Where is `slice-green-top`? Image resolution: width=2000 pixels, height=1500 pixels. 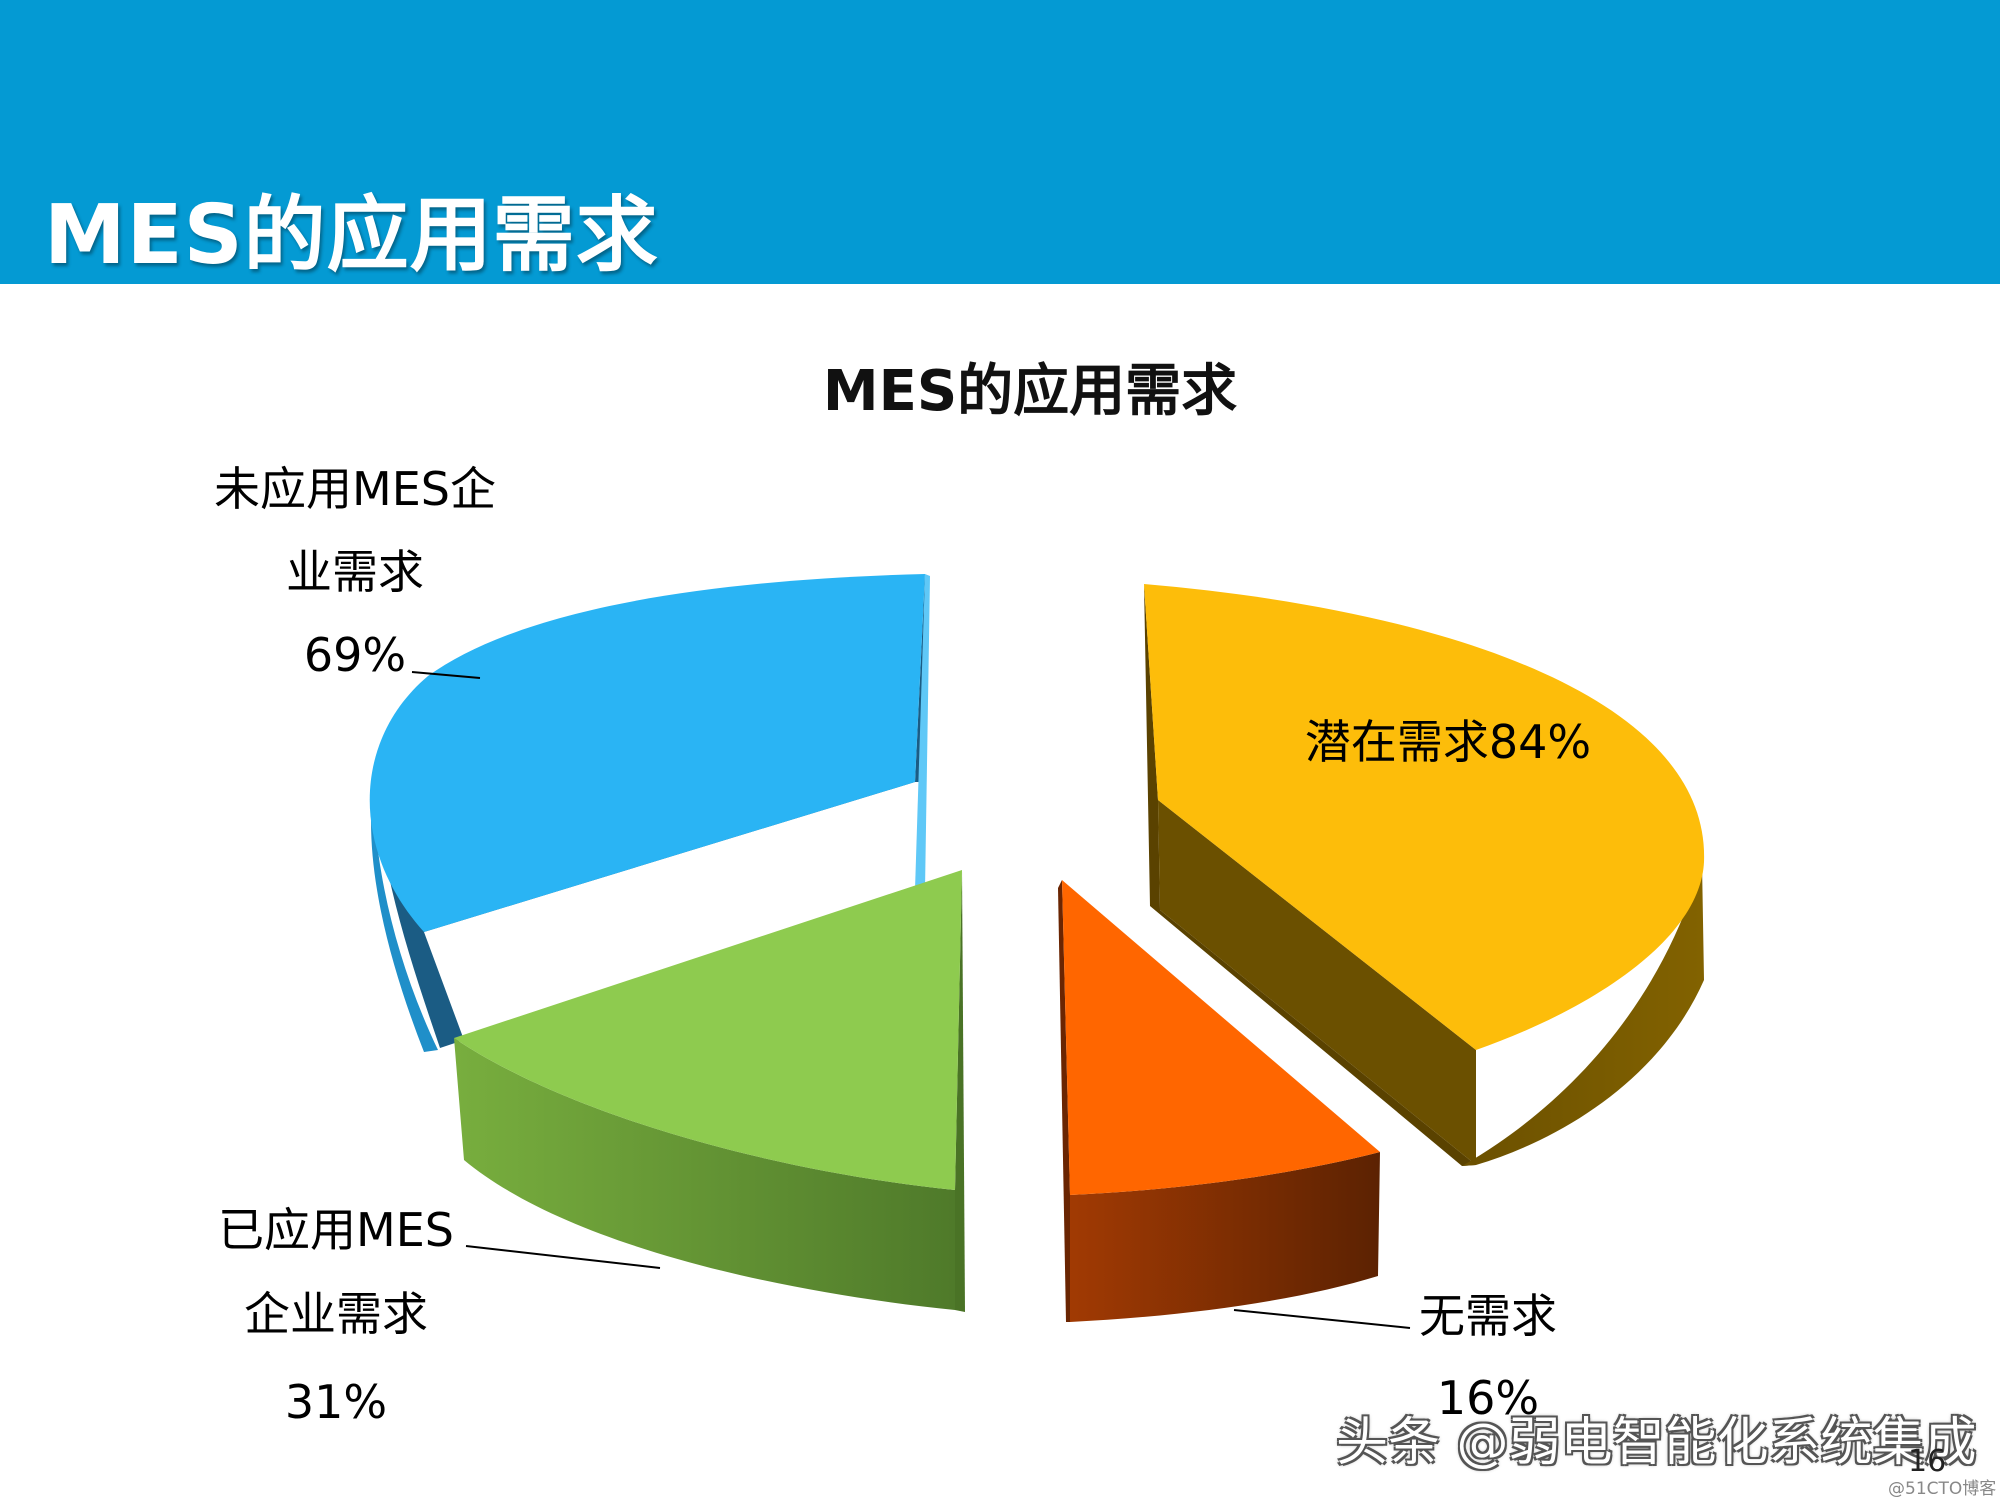
slice-green-top is located at coordinates (708, 1030).